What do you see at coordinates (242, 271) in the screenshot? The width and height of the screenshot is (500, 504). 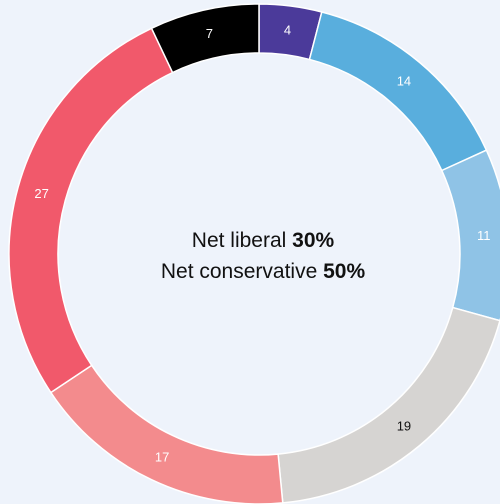 I see `net-conservative-label: Net conservative` at bounding box center [242, 271].